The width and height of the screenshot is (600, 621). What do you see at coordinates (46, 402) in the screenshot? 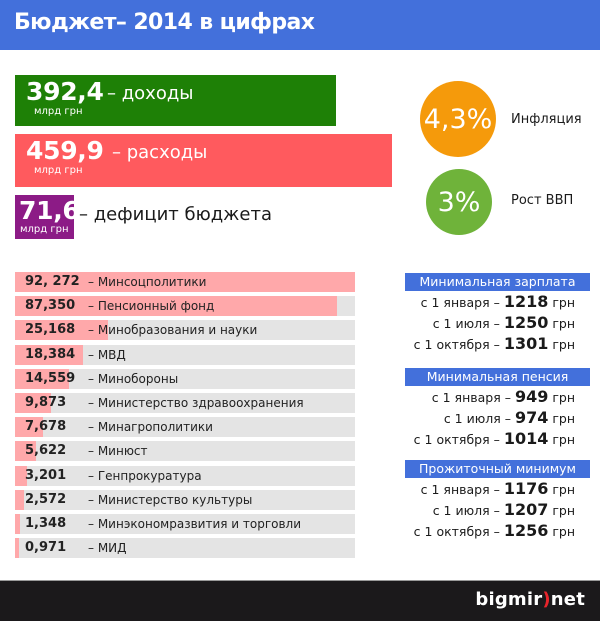
I see `bar-value: 9,873` at bounding box center [46, 402].